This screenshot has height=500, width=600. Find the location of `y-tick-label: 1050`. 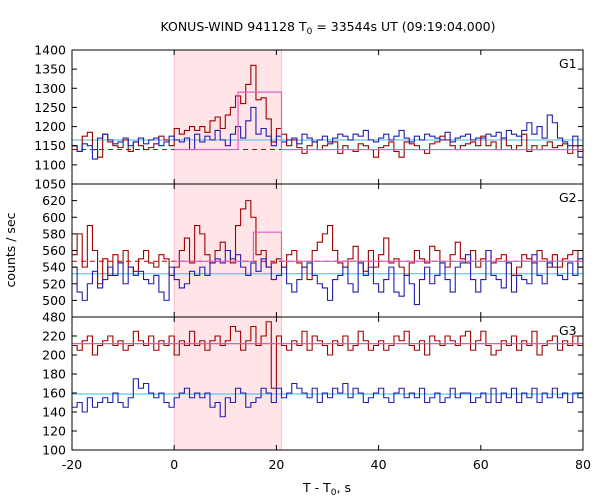

y-tick-label: 1050 is located at coordinates (50, 184).